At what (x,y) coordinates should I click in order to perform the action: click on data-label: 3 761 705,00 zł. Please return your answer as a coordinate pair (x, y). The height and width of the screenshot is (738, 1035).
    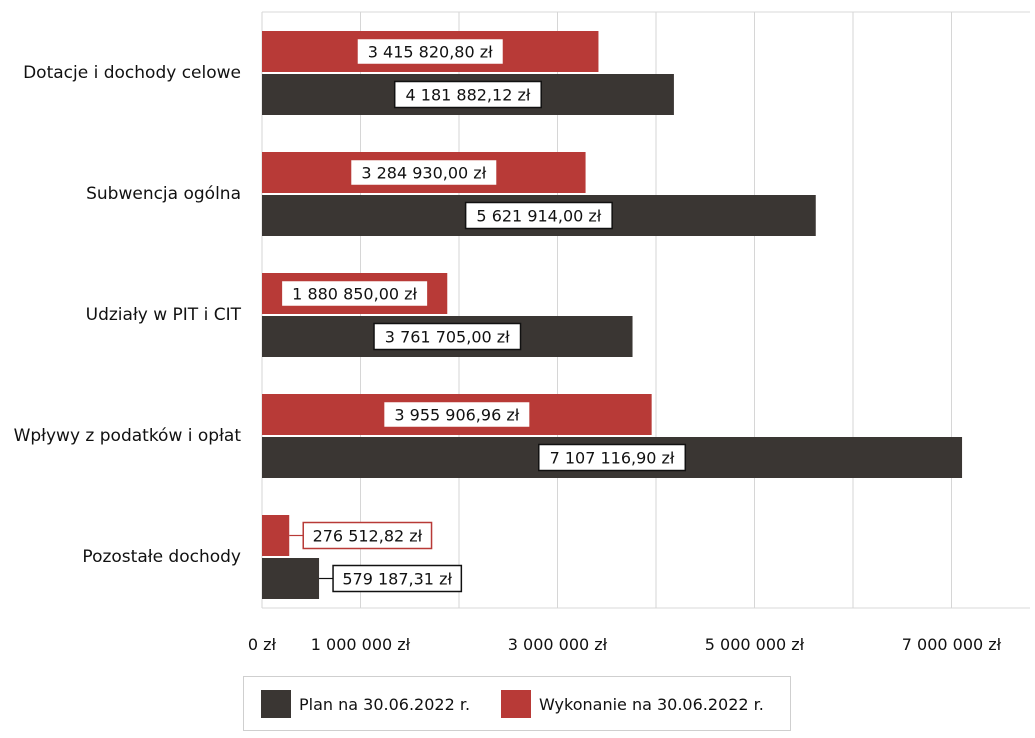
    Looking at the image, I should click on (447, 337).